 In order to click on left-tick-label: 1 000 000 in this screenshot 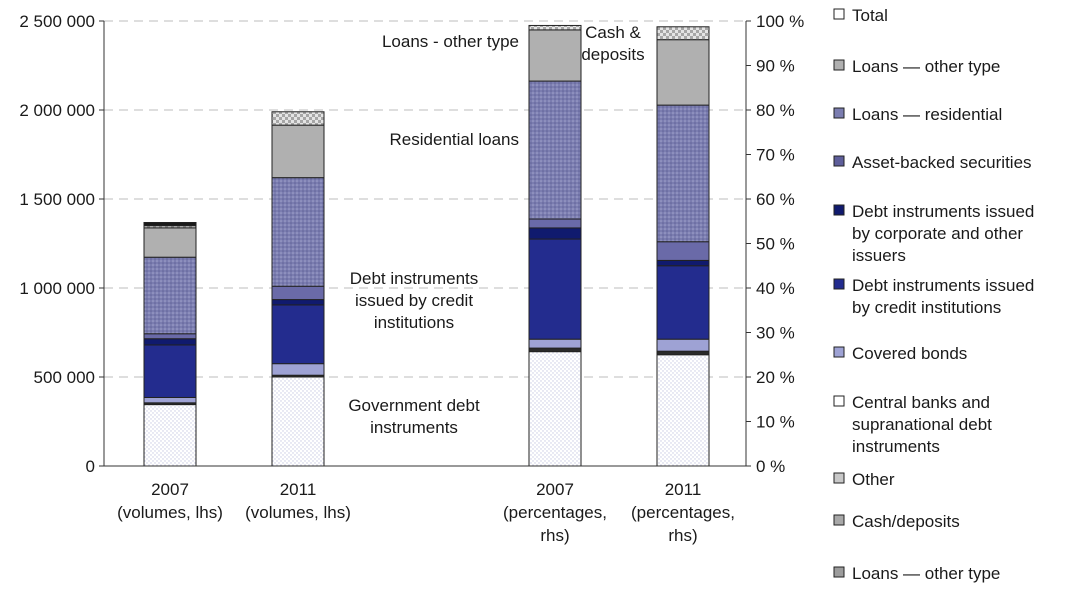, I will do `click(57, 288)`.